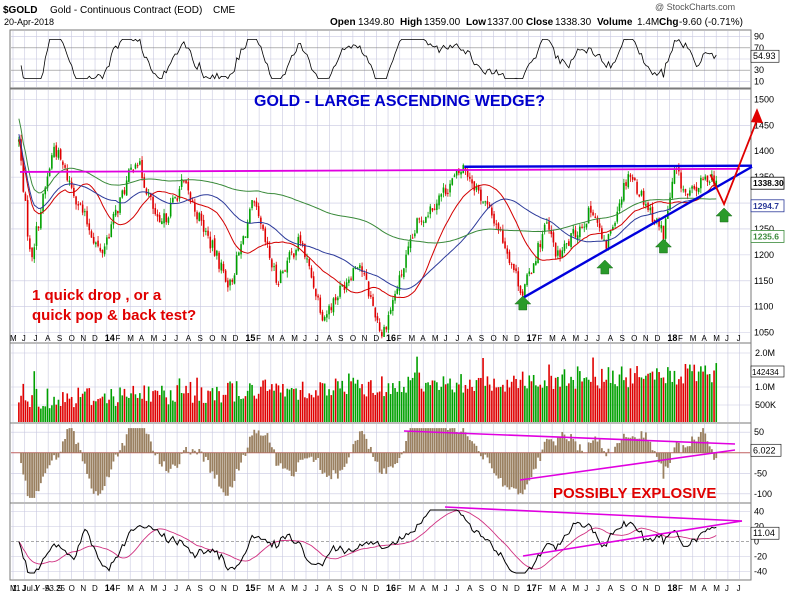 This screenshot has height=599, width=785. What do you see at coordinates (376, 588) in the screenshot?
I see `month-label-bottom: D` at bounding box center [376, 588].